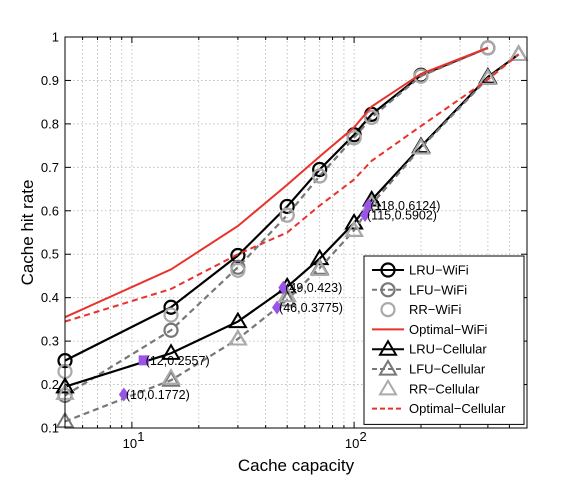 The image size is (581, 480). What do you see at coordinates (50, 428) in the screenshot?
I see `y-tick-label: 0.1` at bounding box center [50, 428].